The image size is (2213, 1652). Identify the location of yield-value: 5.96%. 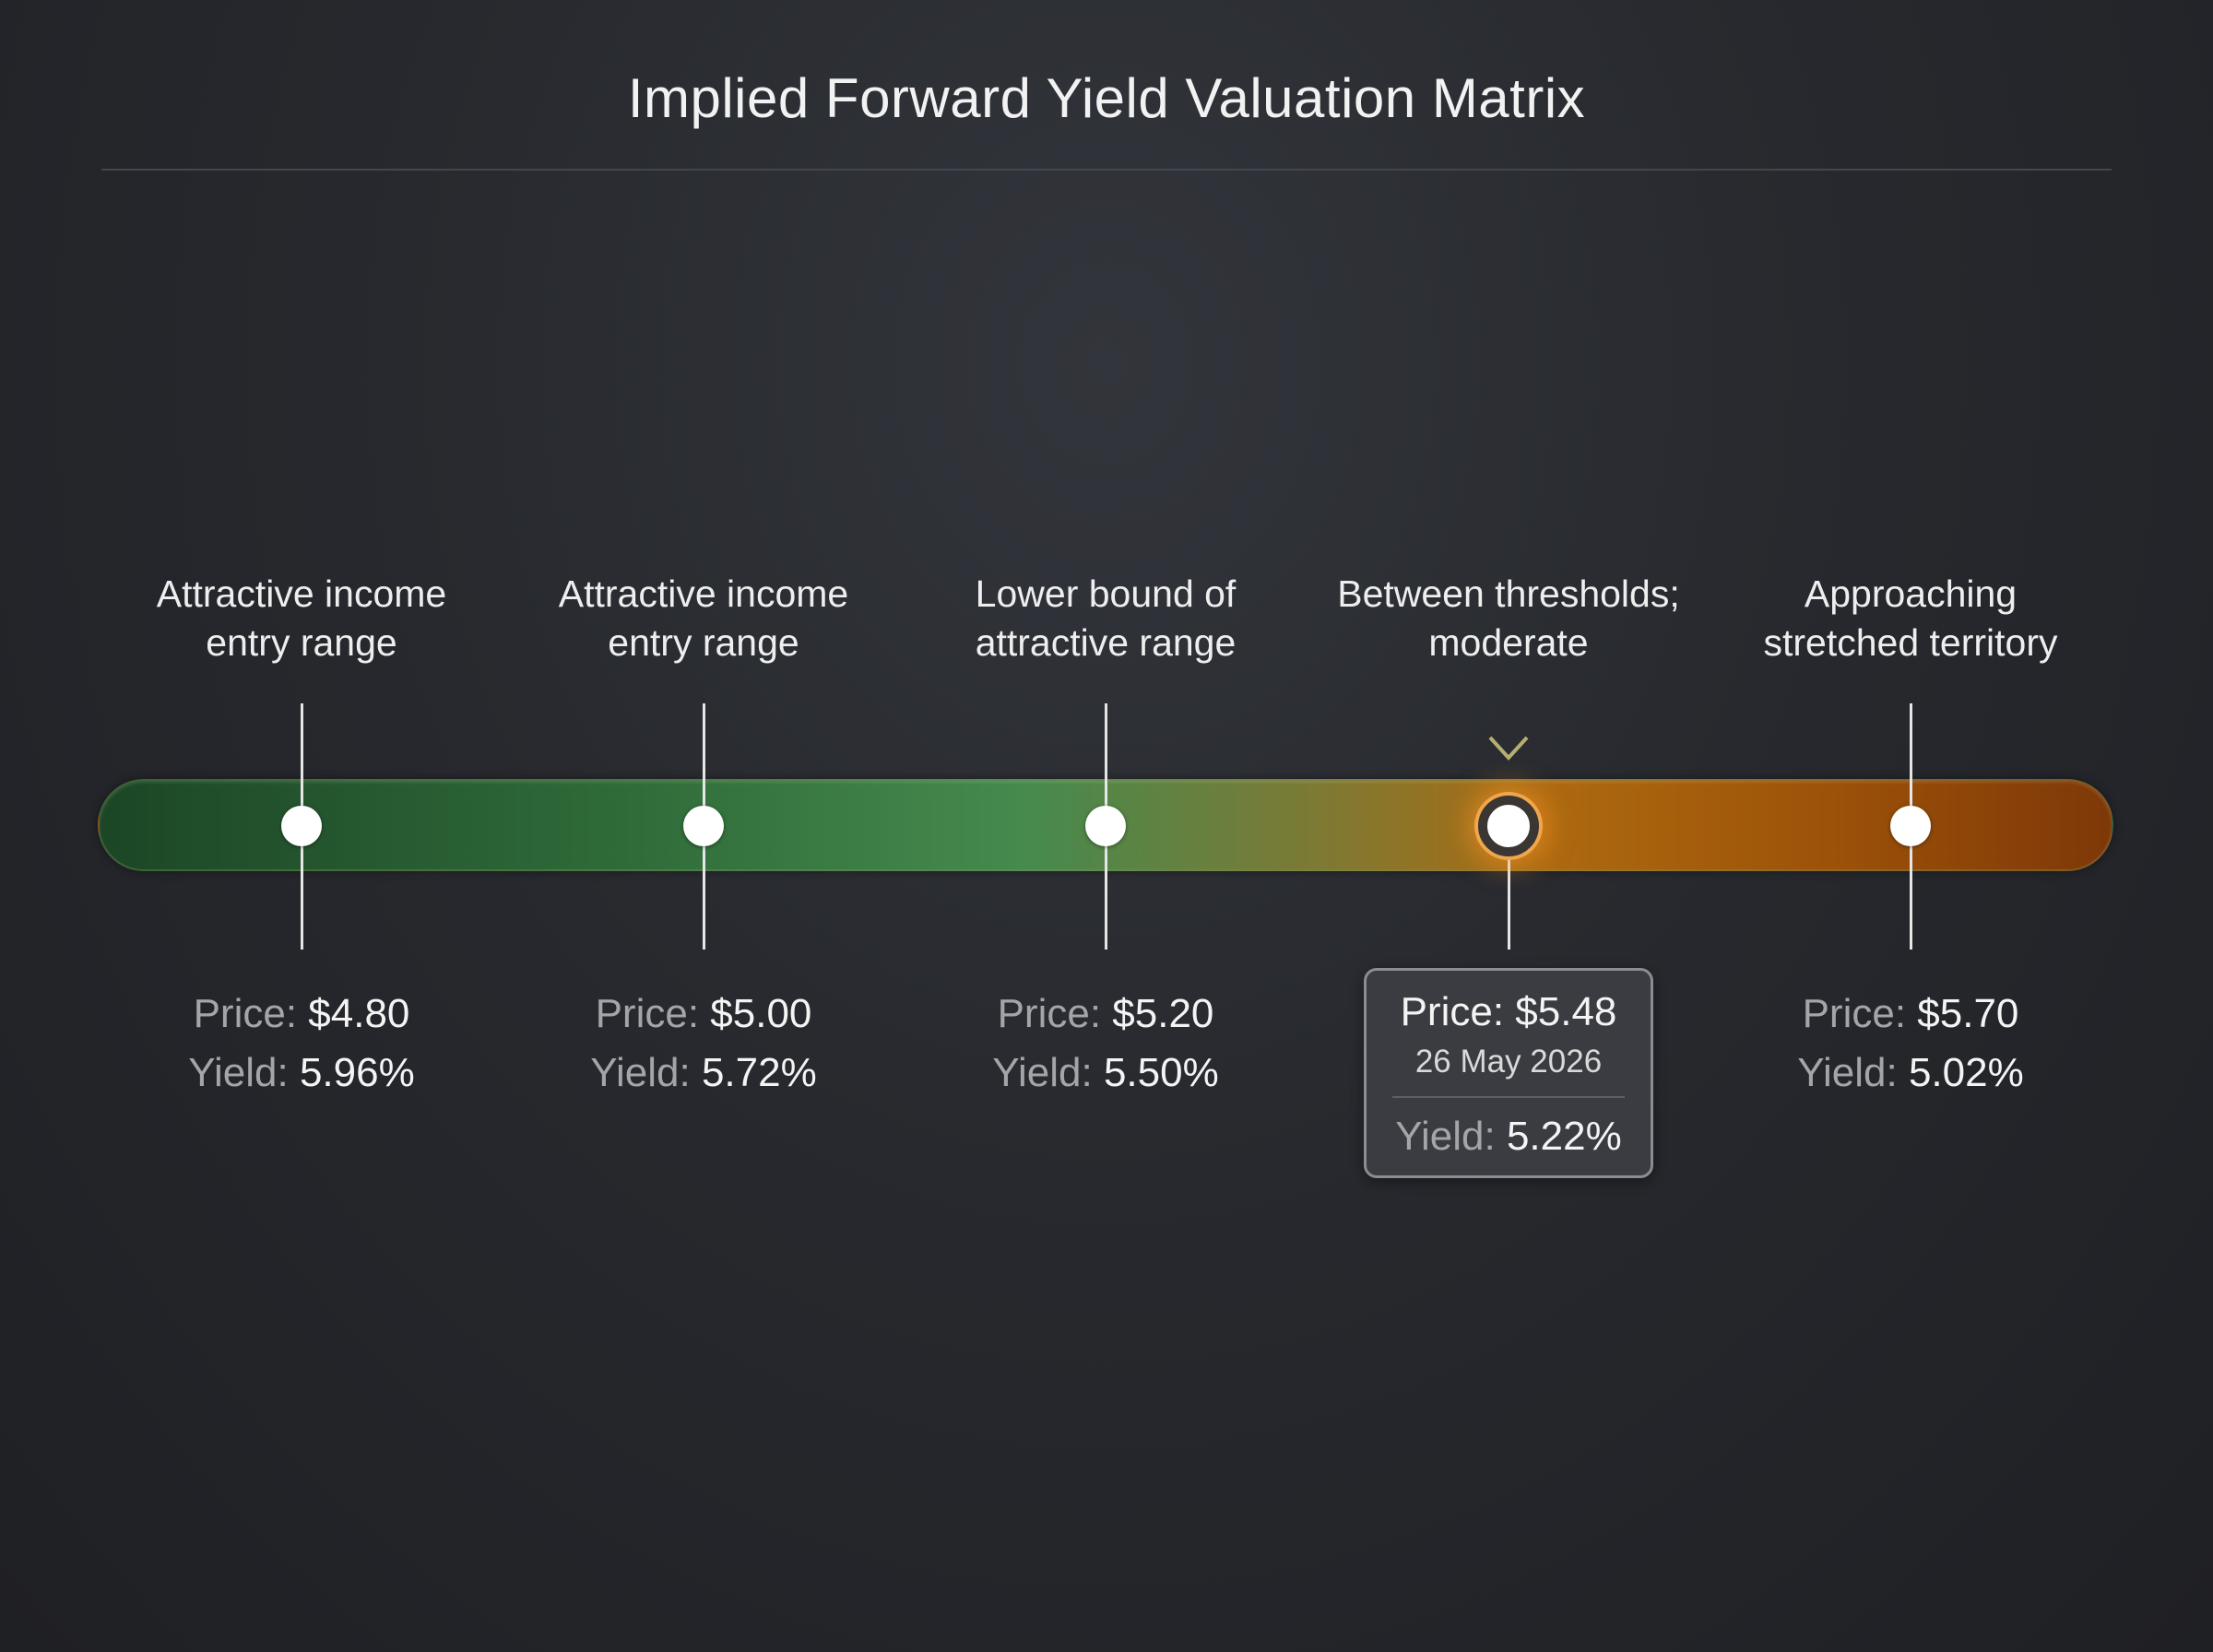
(357, 1072).